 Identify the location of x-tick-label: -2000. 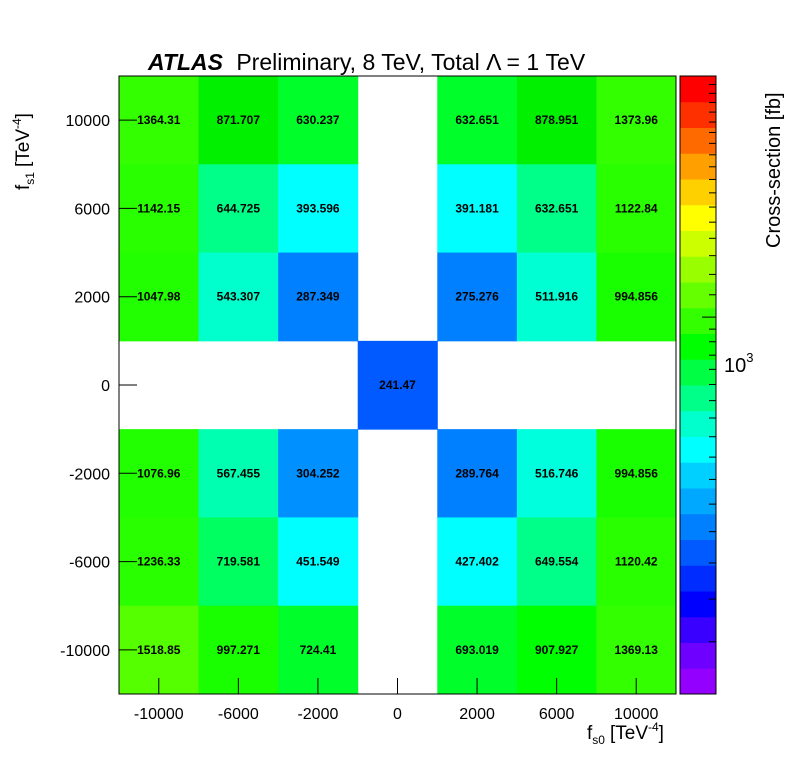
(317, 714).